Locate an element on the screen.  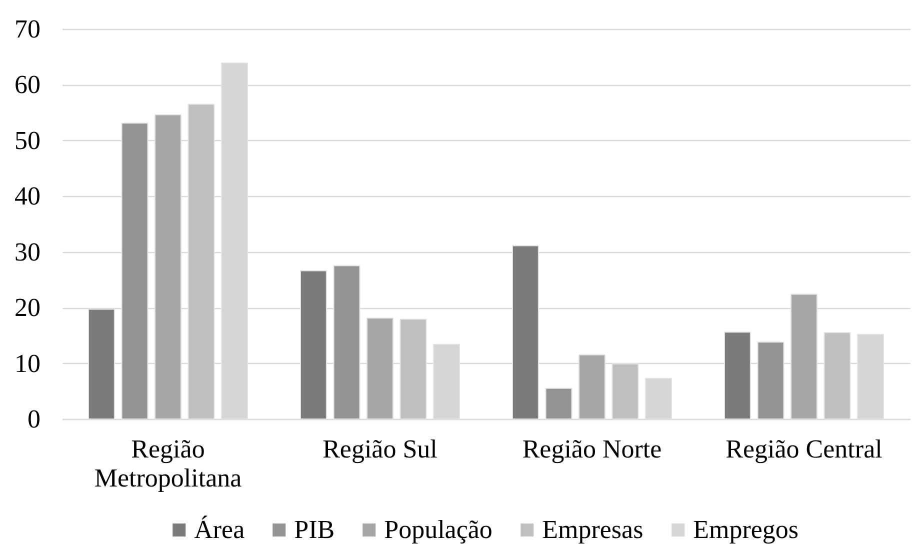
legend-label: PIB is located at coordinates (314, 529).